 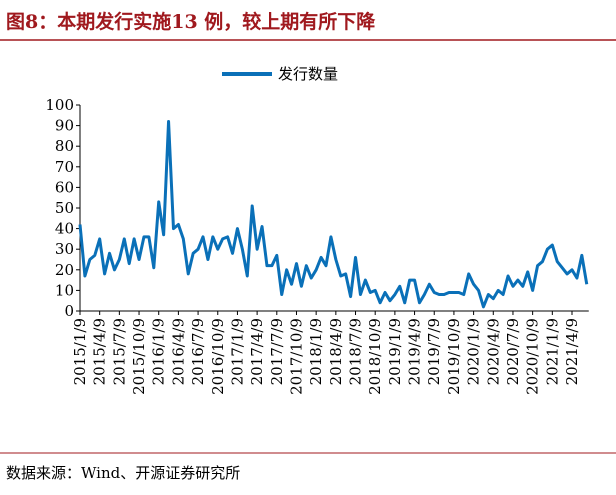 I want to click on source: 数据来源：Wind、开源证券研究所, so click(x=123, y=473).